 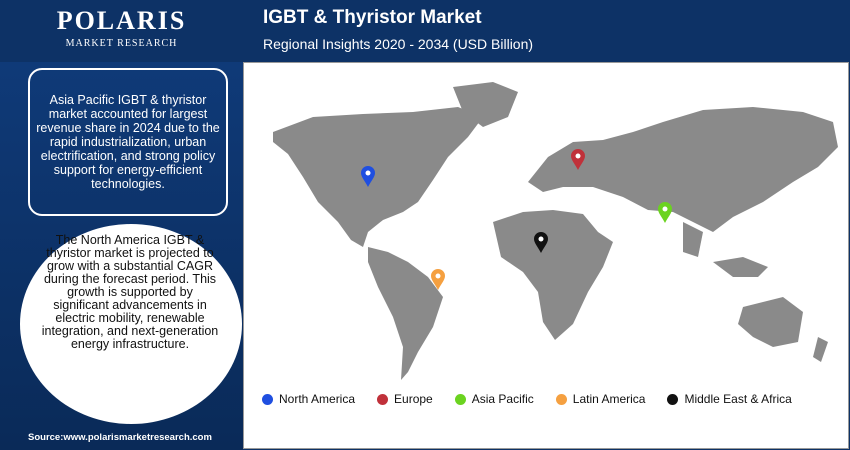 I want to click on legend-item: Asia Pacific, so click(x=494, y=399).